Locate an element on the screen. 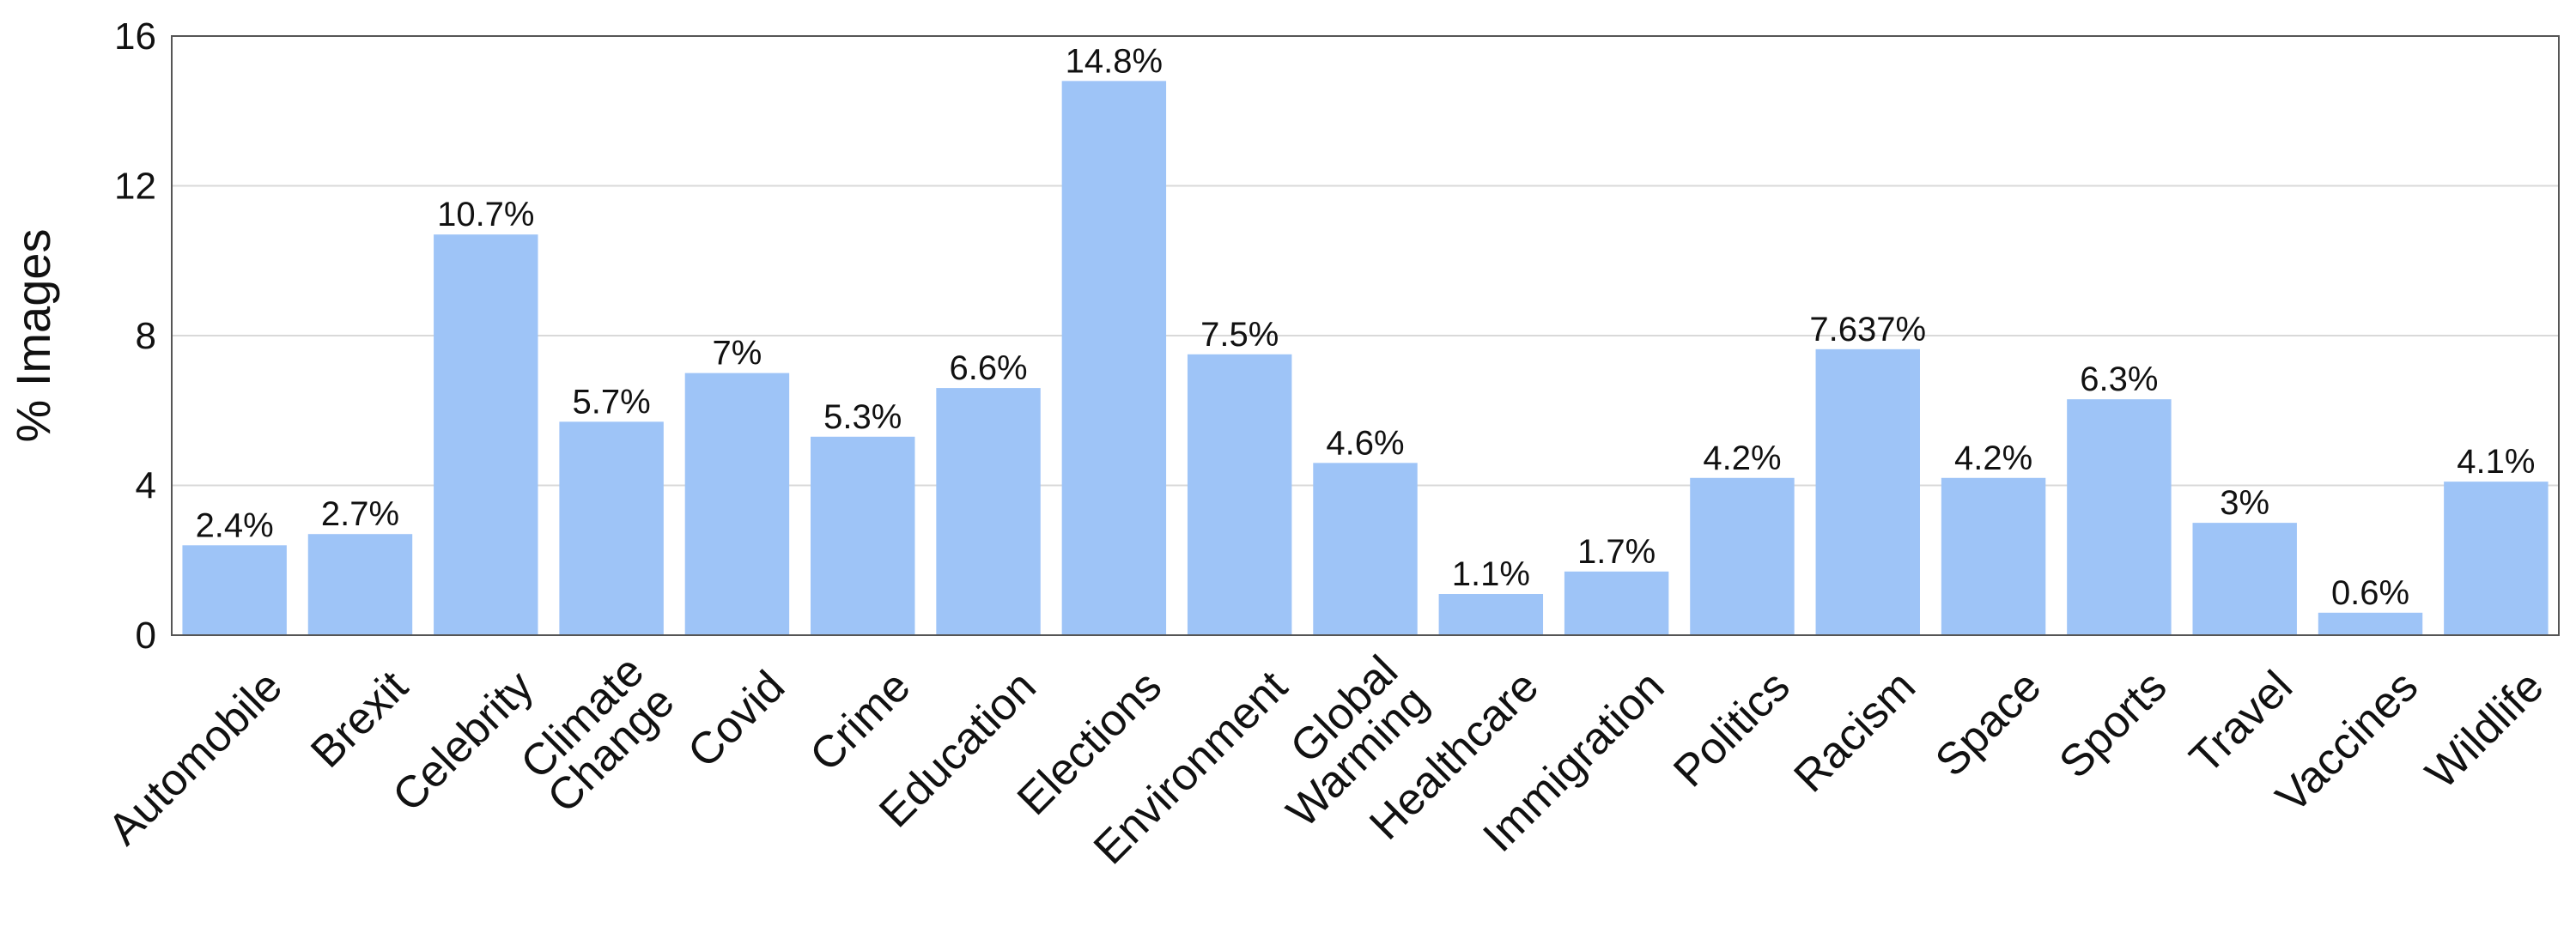 This screenshot has height=927, width=2576. bar-value-label: 7% is located at coordinates (737, 354).